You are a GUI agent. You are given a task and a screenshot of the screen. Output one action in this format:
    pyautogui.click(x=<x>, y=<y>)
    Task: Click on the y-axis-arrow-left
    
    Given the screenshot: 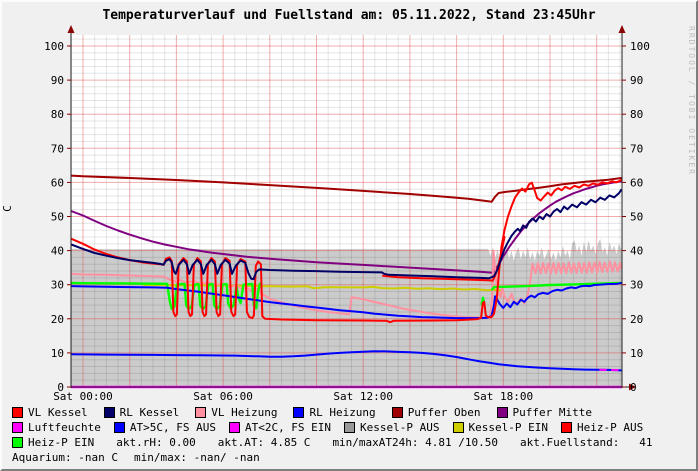 What is the action you would take?
    pyautogui.click(x=71, y=29)
    